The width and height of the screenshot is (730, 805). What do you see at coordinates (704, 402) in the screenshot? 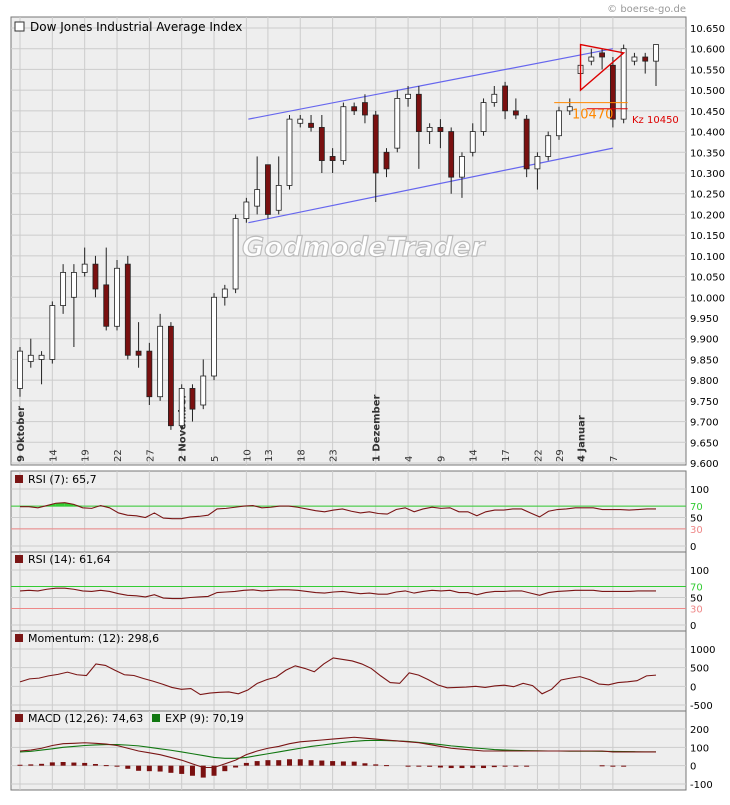
I see `y-tick-label: 9.750` at bounding box center [704, 402].